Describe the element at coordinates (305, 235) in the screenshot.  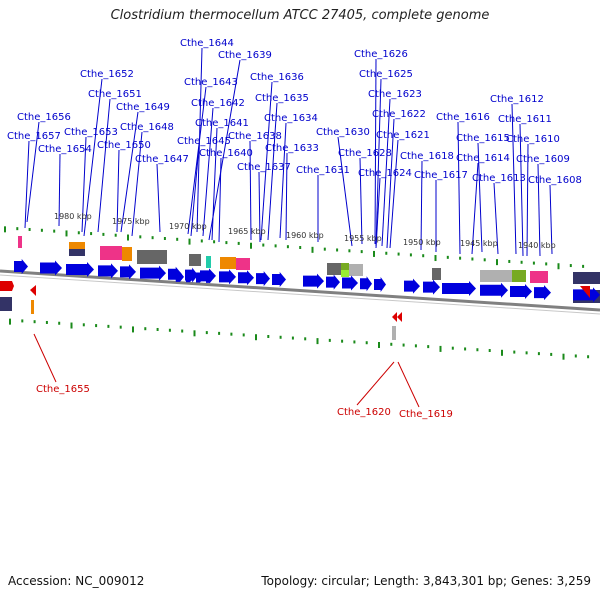
I see `scale-label: 1960 kbp` at that location.